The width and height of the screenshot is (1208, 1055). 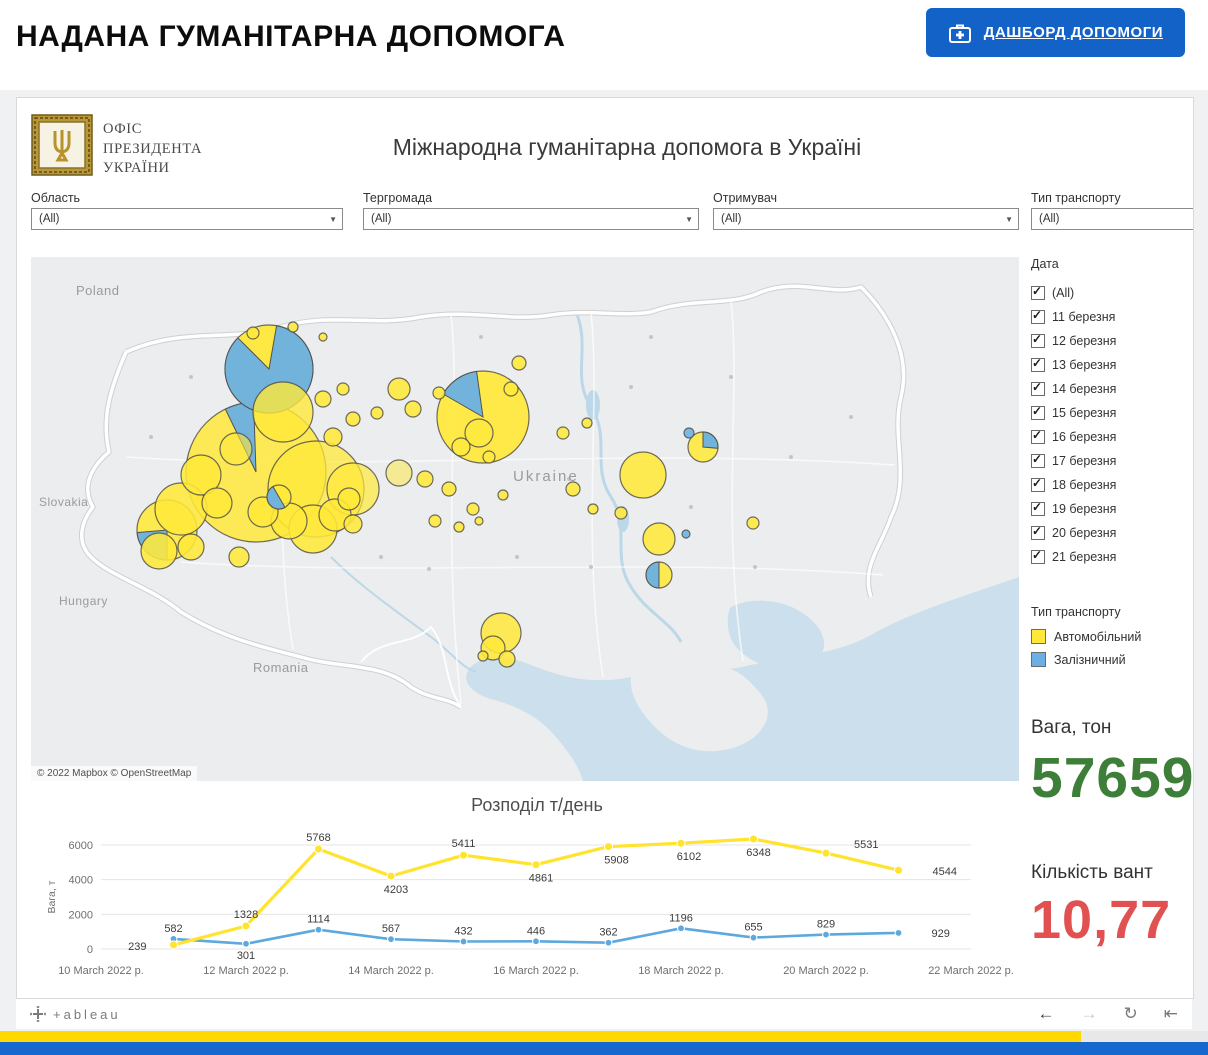 I want to click on dashboard-button: ДАШБОРД ДОПОМОГИ, so click(x=1055, y=32).